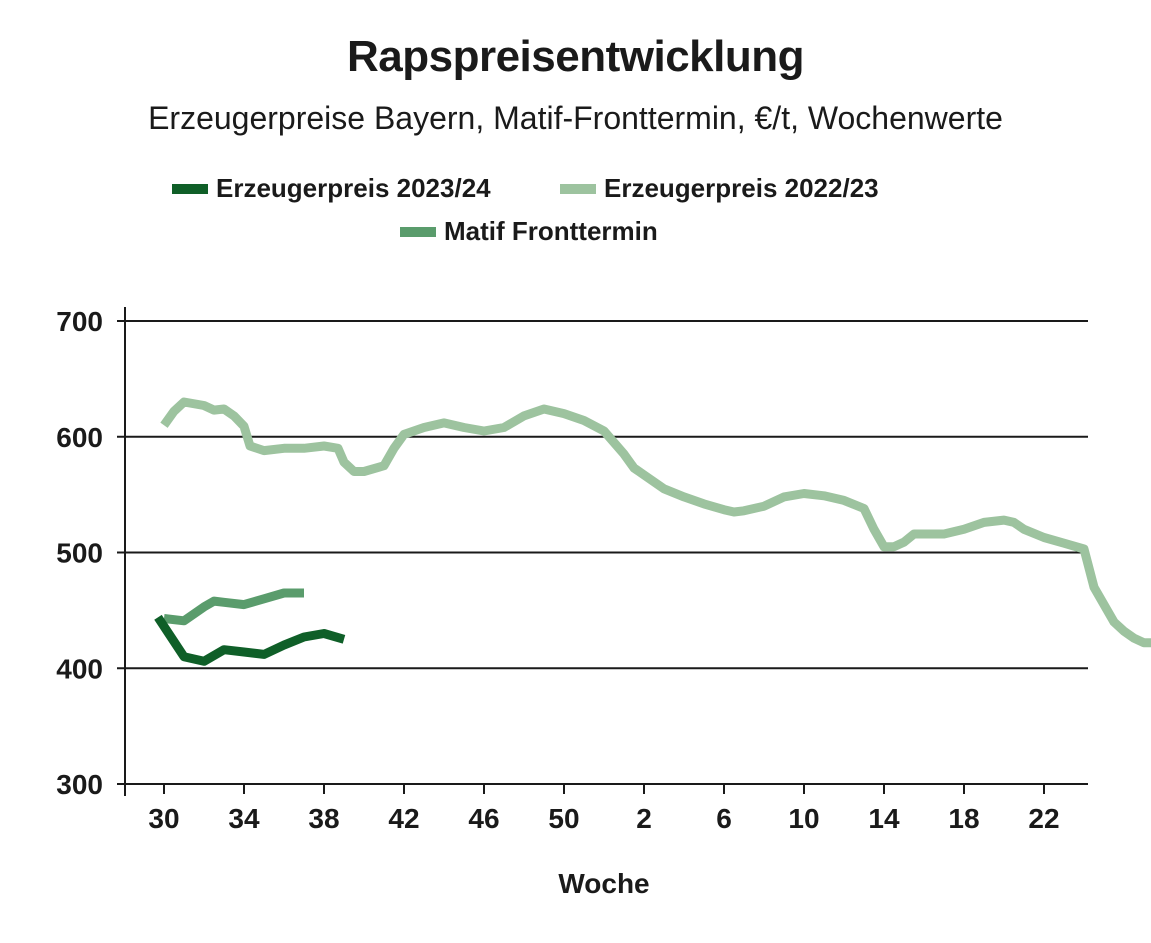 The width and height of the screenshot is (1151, 943). I want to click on x-tick-label-18: 18, so click(963, 818).